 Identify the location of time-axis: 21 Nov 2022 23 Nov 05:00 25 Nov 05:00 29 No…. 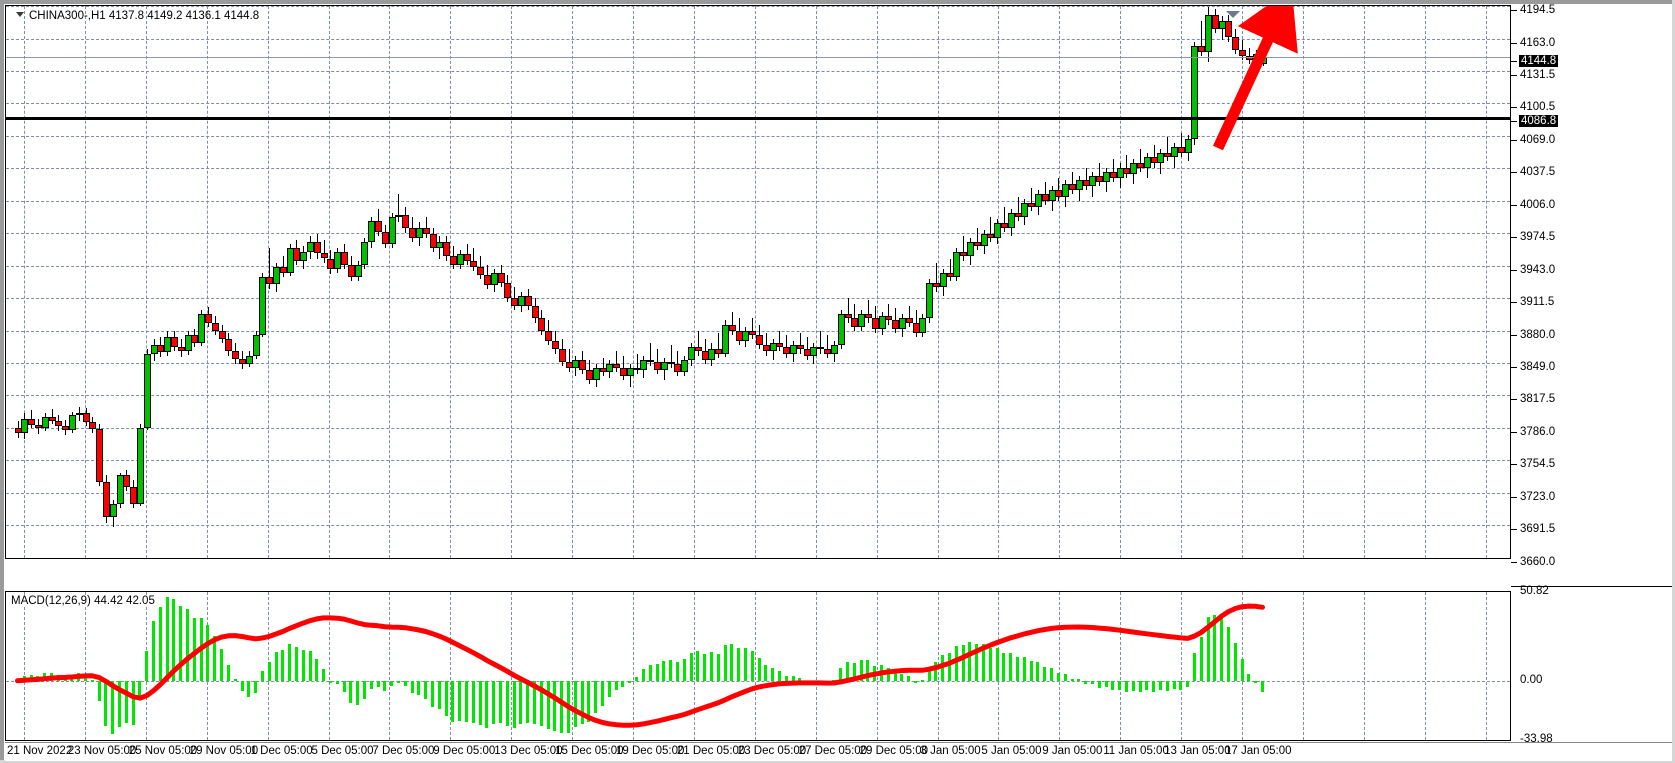
(838, 751).